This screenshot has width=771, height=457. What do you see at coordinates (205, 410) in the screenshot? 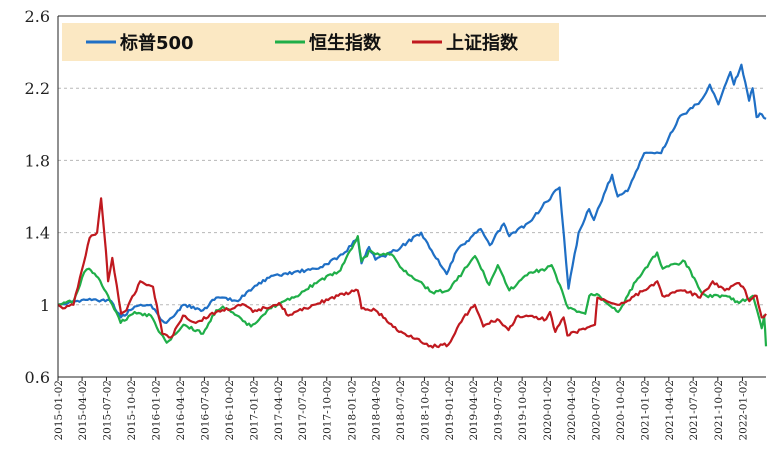
I see `x-tick-label: 2016-07-02` at bounding box center [205, 410].